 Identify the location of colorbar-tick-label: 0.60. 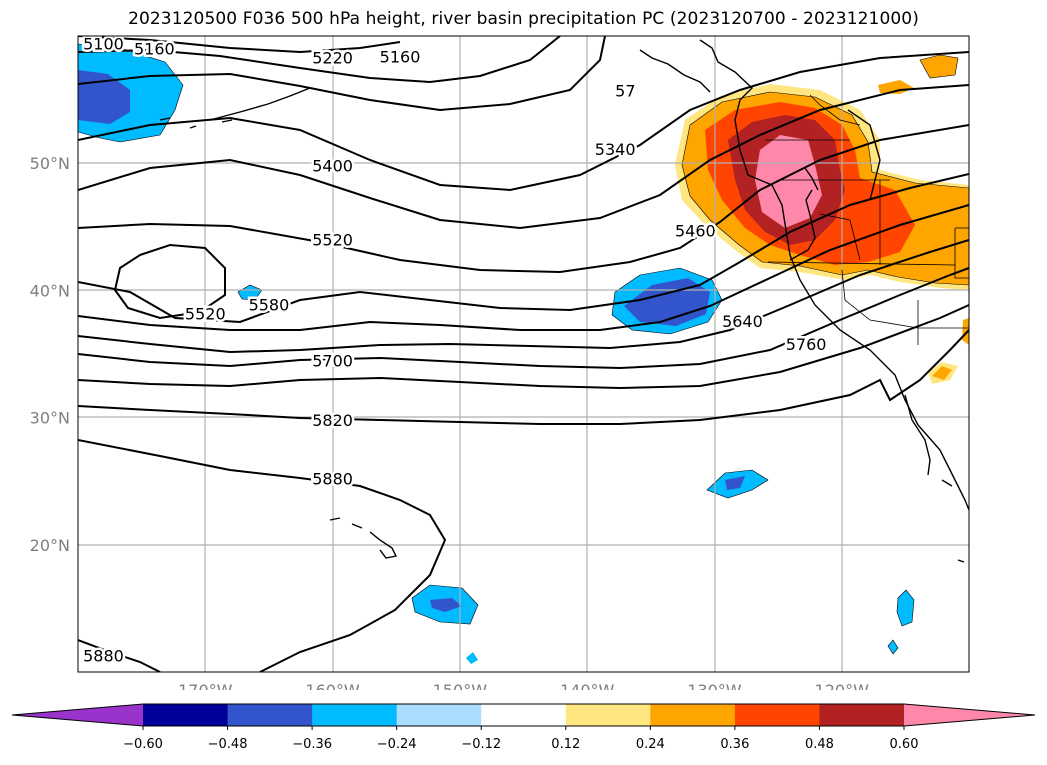
(904, 744).